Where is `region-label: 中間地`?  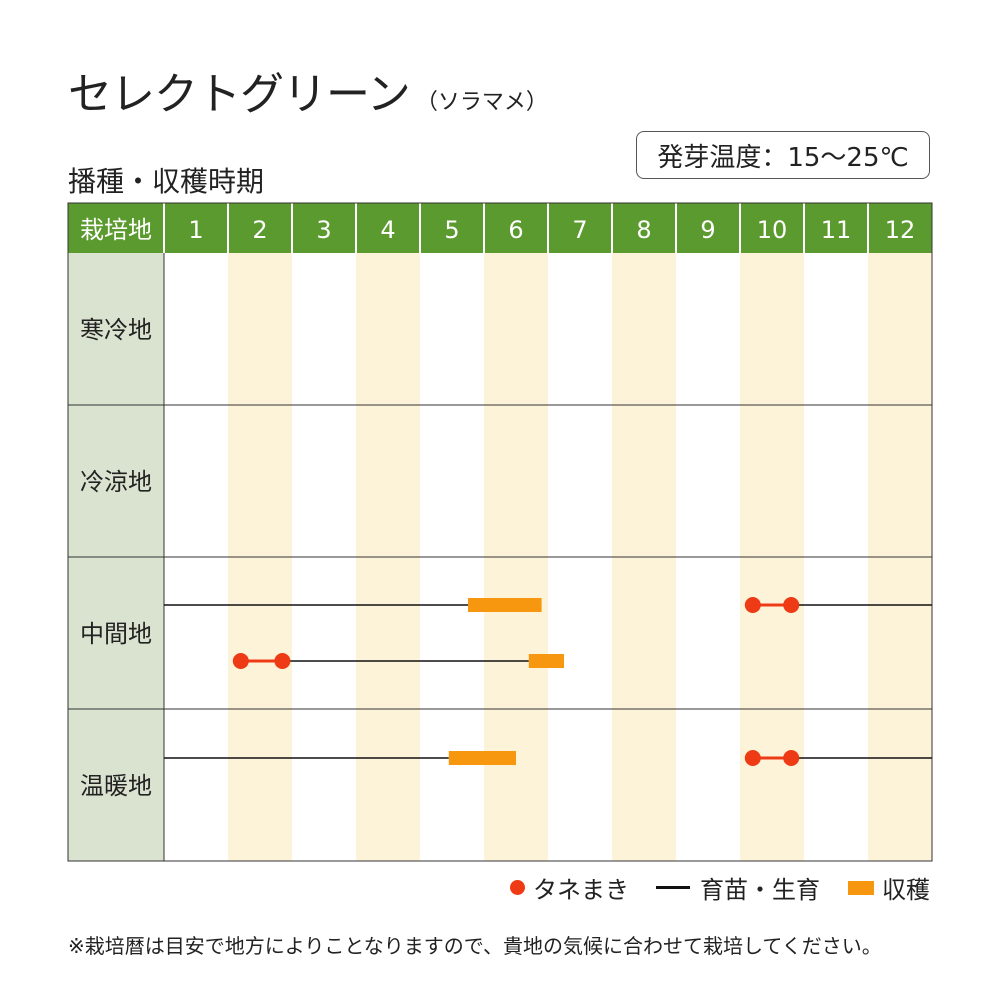
region-label: 中間地 is located at coordinates (116, 634).